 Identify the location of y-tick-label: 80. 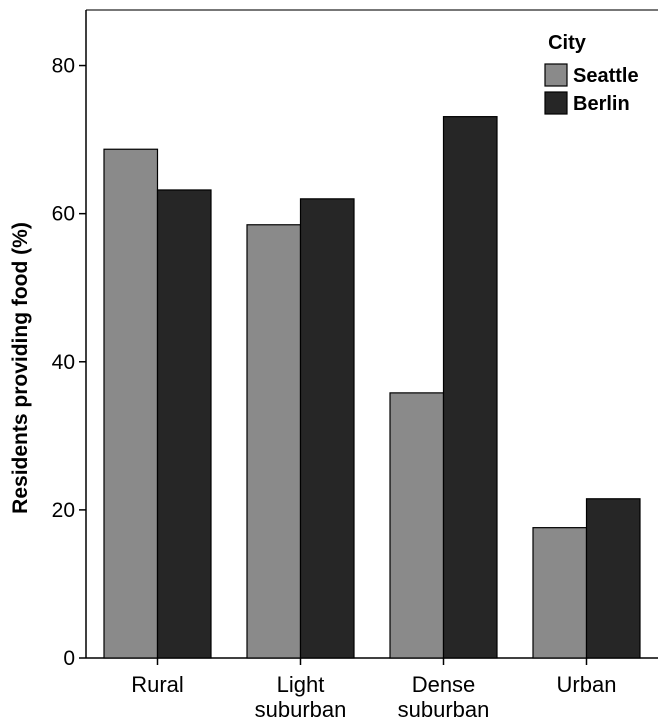
(63, 66).